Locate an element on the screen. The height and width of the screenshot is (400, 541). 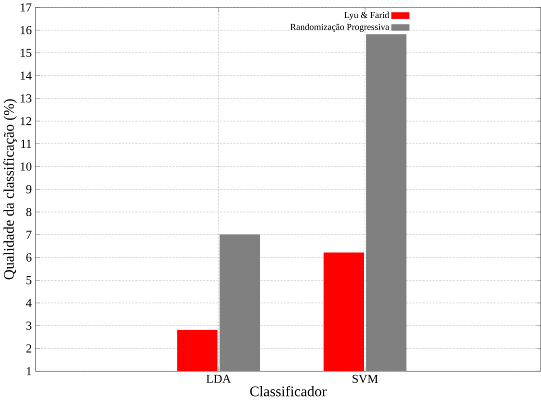
y-tick-label: 3 is located at coordinates (29, 326).